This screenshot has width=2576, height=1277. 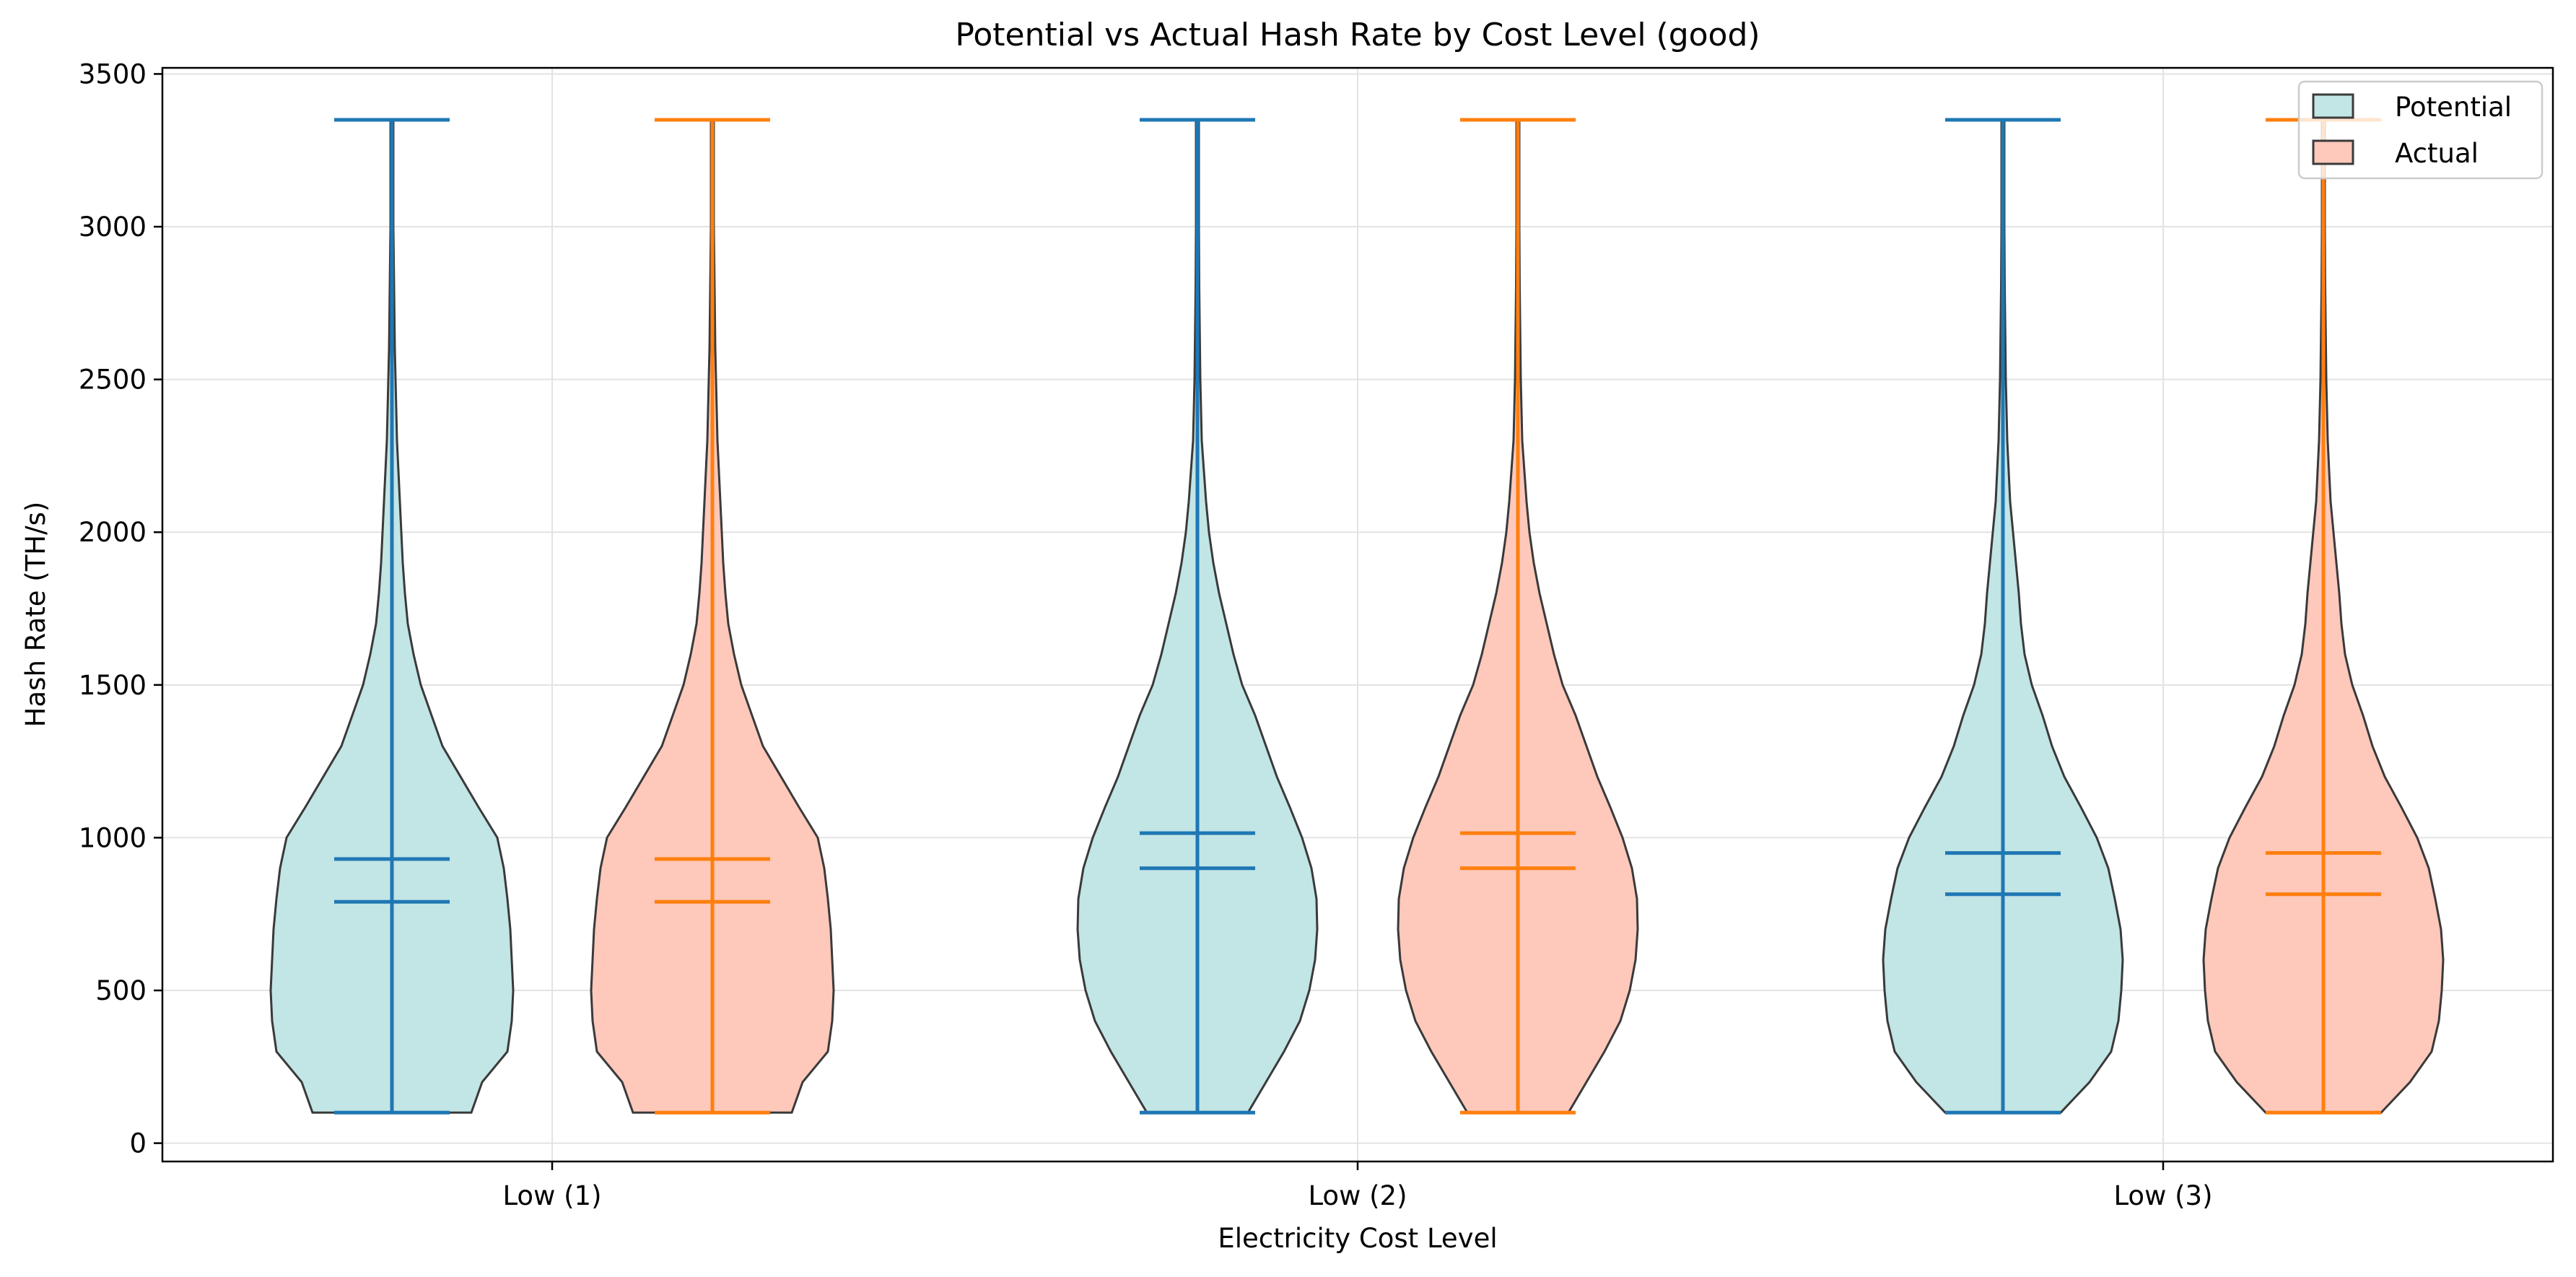 I want to click on y-tick-label: 1500, so click(x=113, y=685).